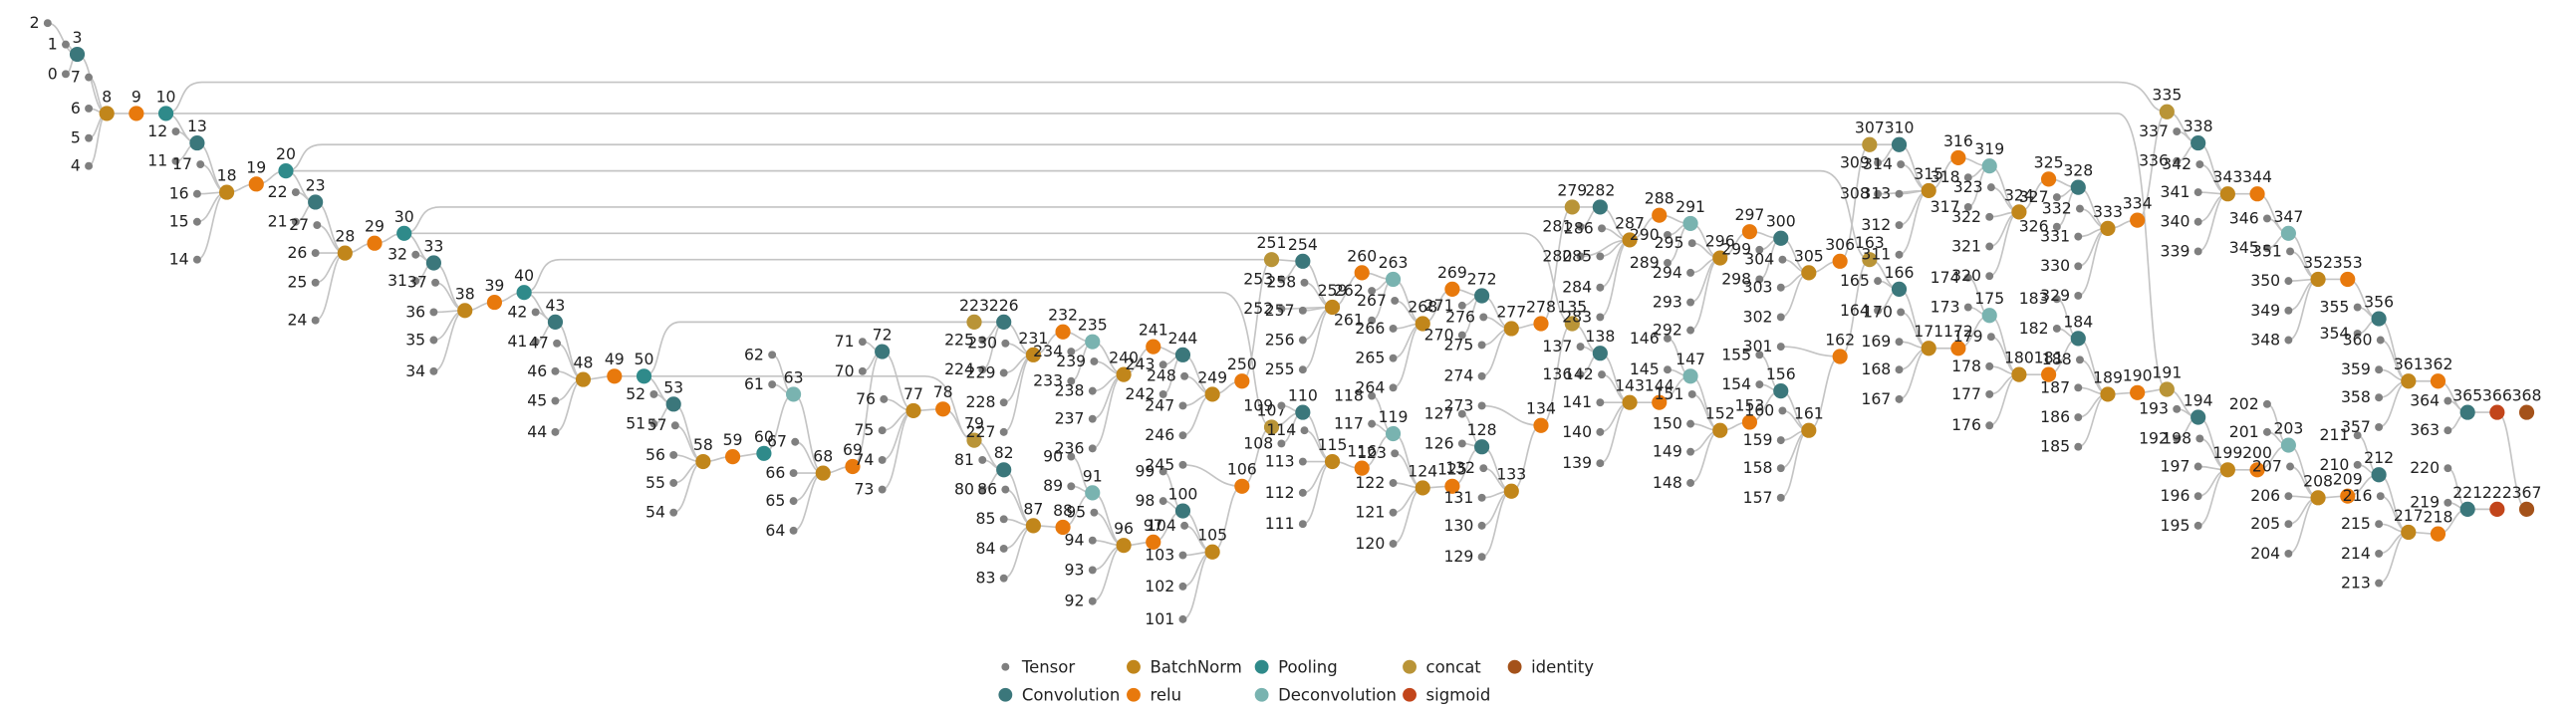  What do you see at coordinates (1071, 696) in the screenshot?
I see `legend-label: Convolution` at bounding box center [1071, 696].